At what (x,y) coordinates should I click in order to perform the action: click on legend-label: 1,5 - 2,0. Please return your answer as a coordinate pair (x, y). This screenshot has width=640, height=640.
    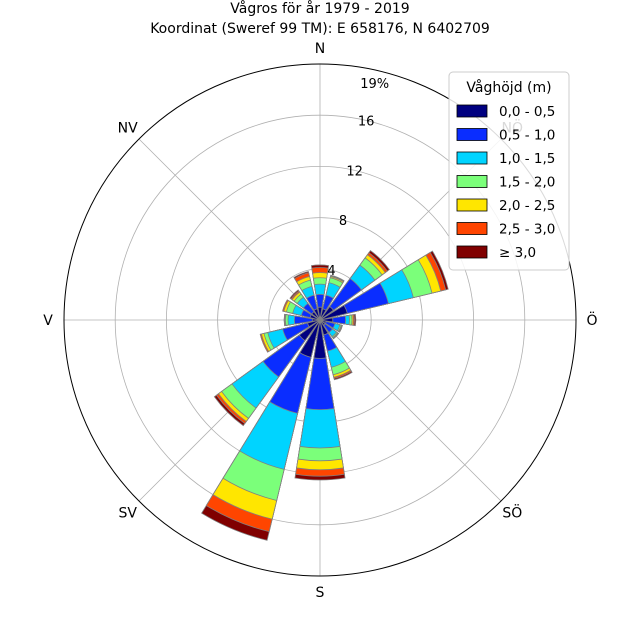
    Looking at the image, I should click on (527, 183).